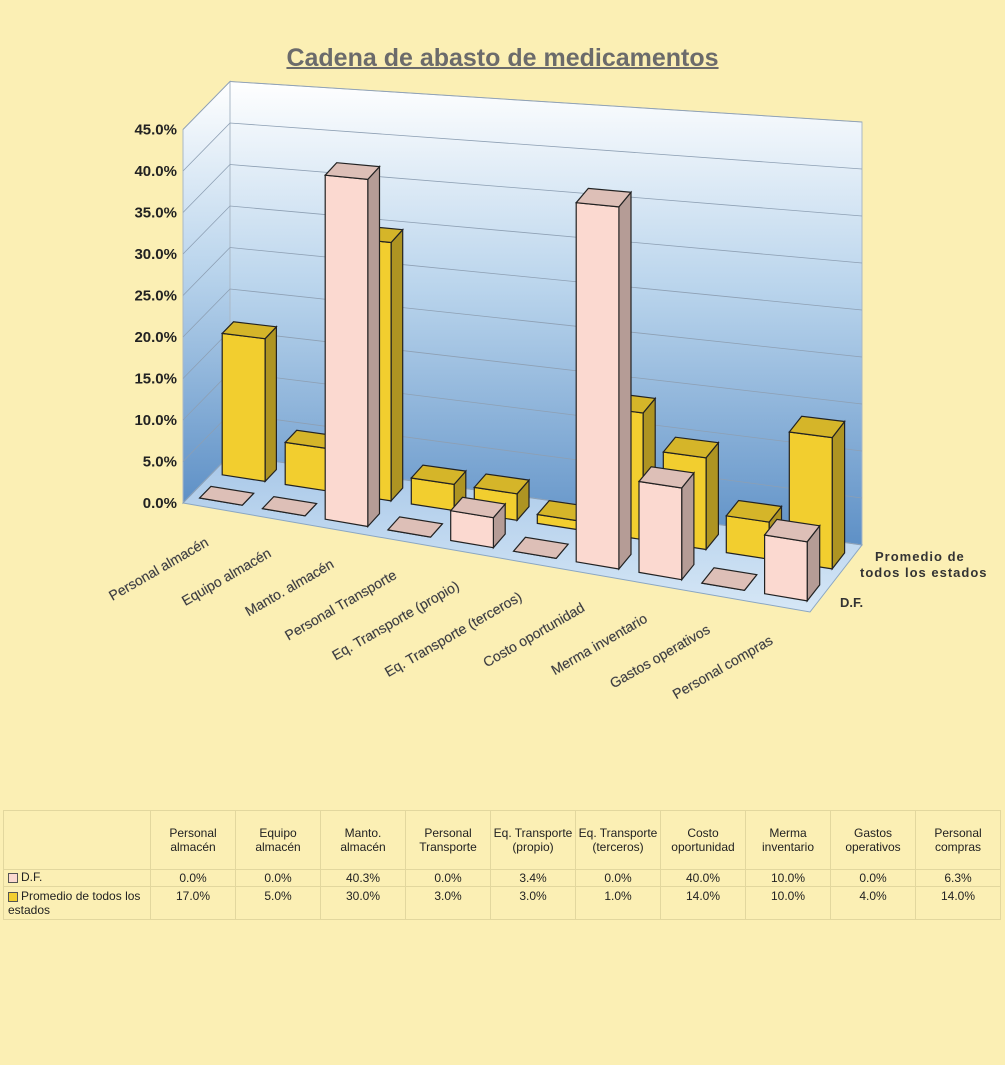 The height and width of the screenshot is (1065, 1005). Describe the element at coordinates (193, 840) in the screenshot. I see `table-header: Personal almacén` at that location.